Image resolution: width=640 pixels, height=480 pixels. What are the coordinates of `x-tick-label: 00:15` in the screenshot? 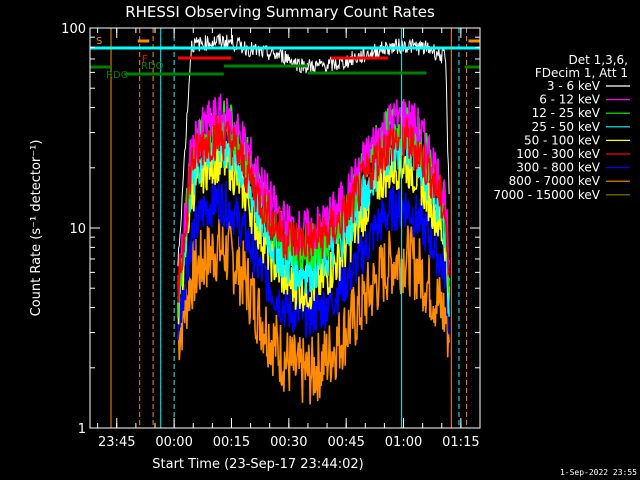 It's located at (231, 442).